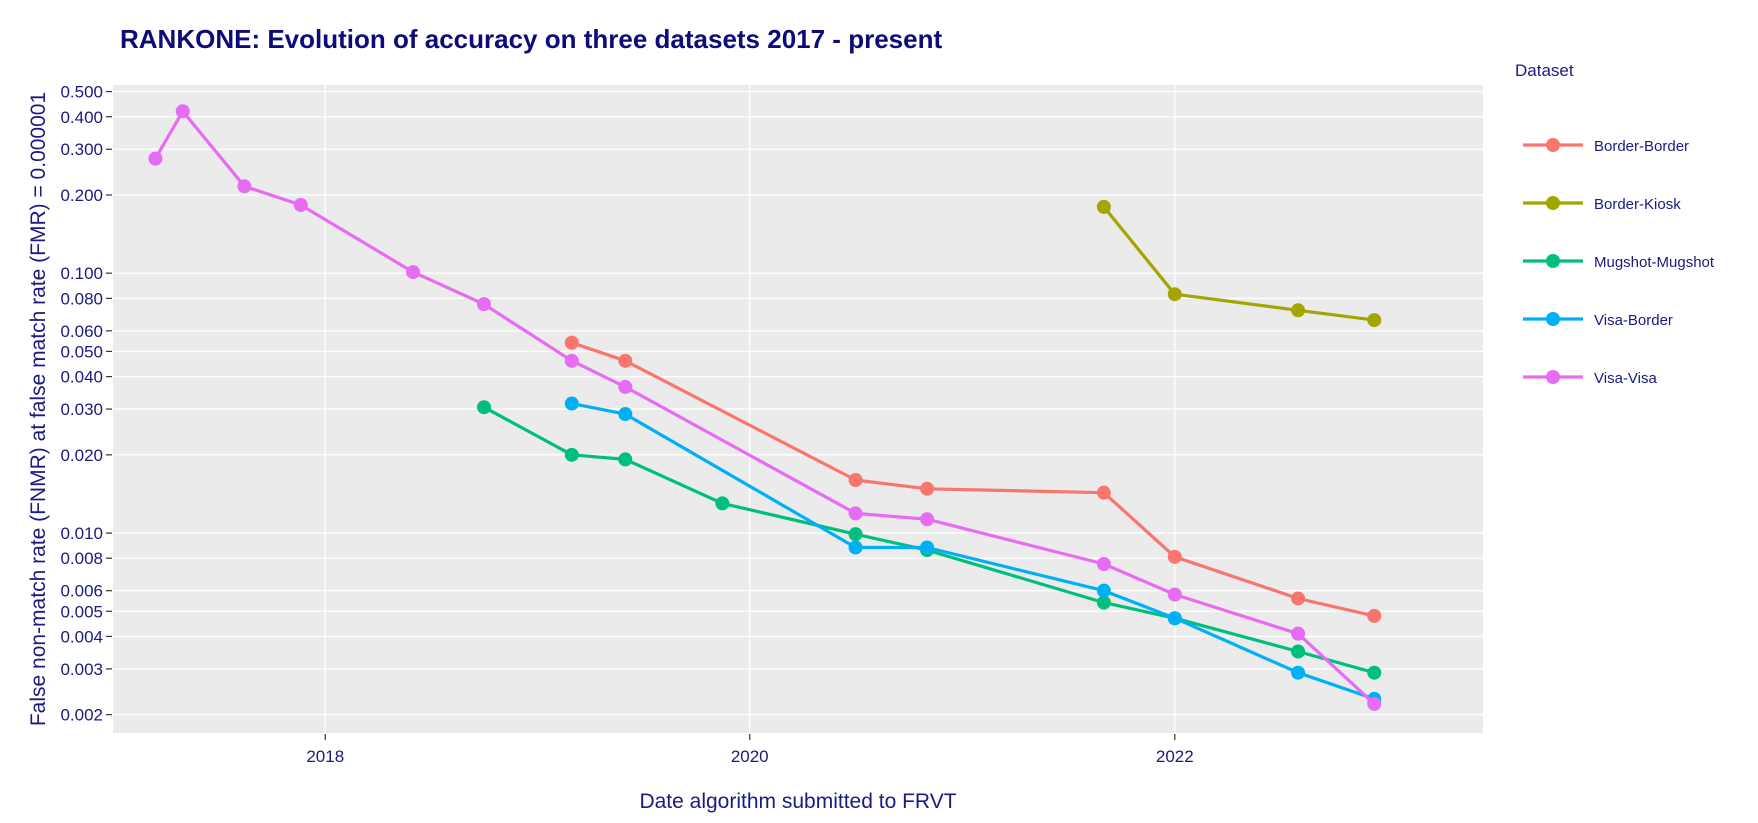  Describe the element at coordinates (81, 149) in the screenshot. I see `y-tick-label: 0.300` at that location.